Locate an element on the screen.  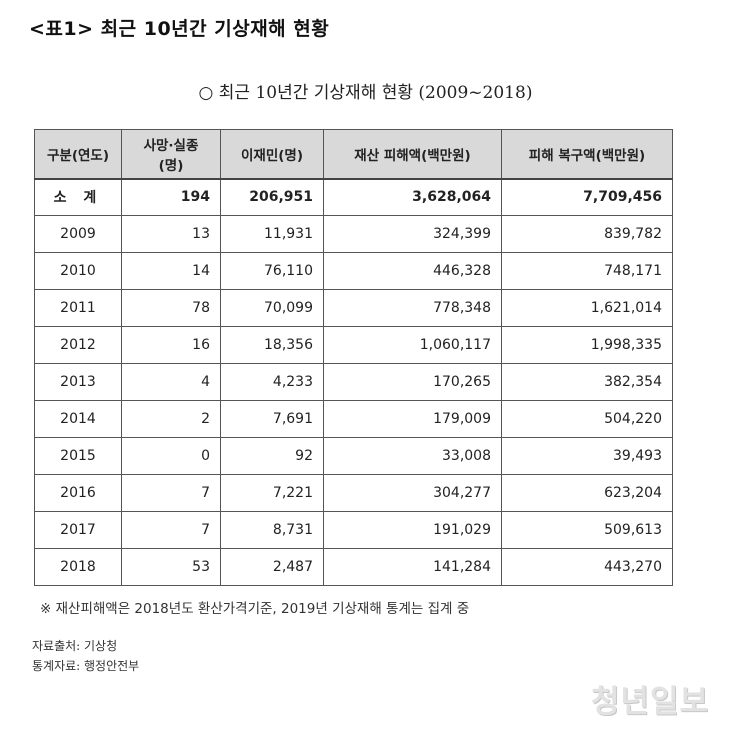
table-row: 2009 13 11,931 324,399 839,782 is located at coordinates (353, 234).